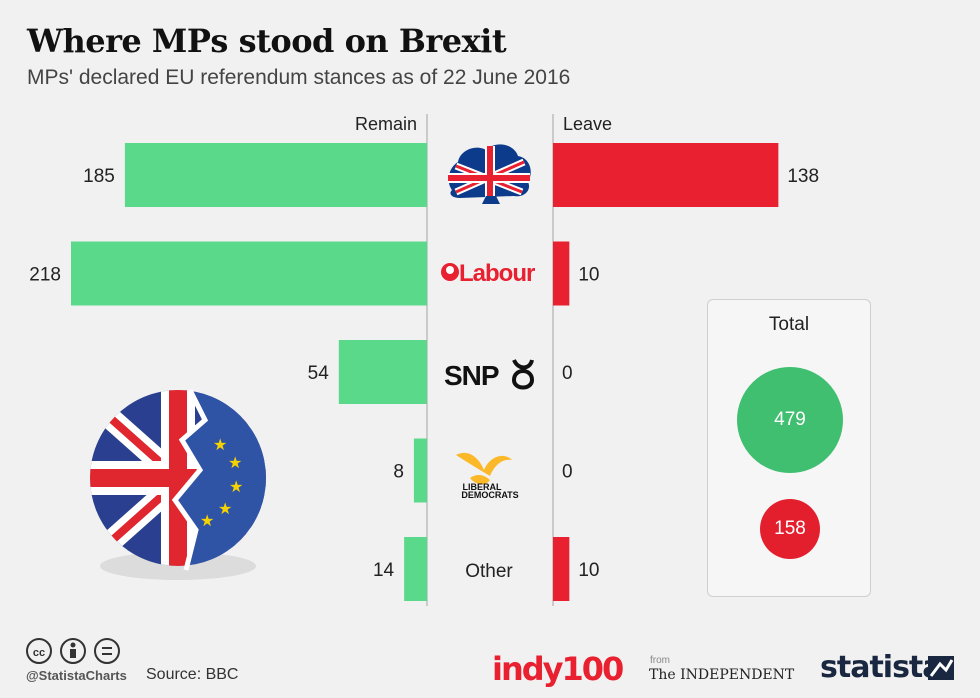 The height and width of the screenshot is (698, 980). I want to click on total-leave-circle: 158, so click(790, 529).